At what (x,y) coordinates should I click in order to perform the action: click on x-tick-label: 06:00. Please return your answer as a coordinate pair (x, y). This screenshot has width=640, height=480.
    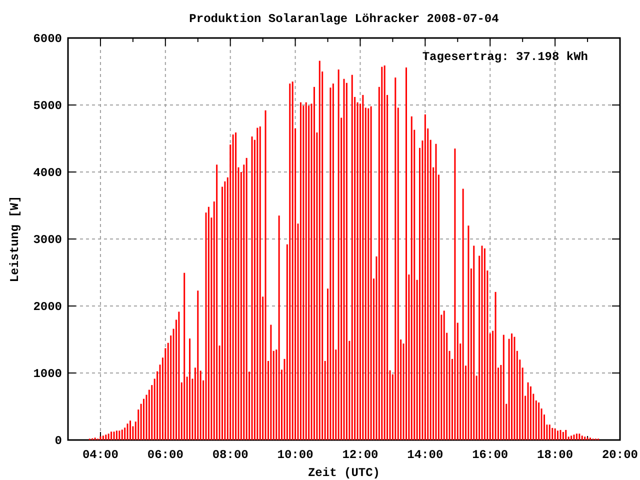
    Looking at the image, I should click on (165, 455).